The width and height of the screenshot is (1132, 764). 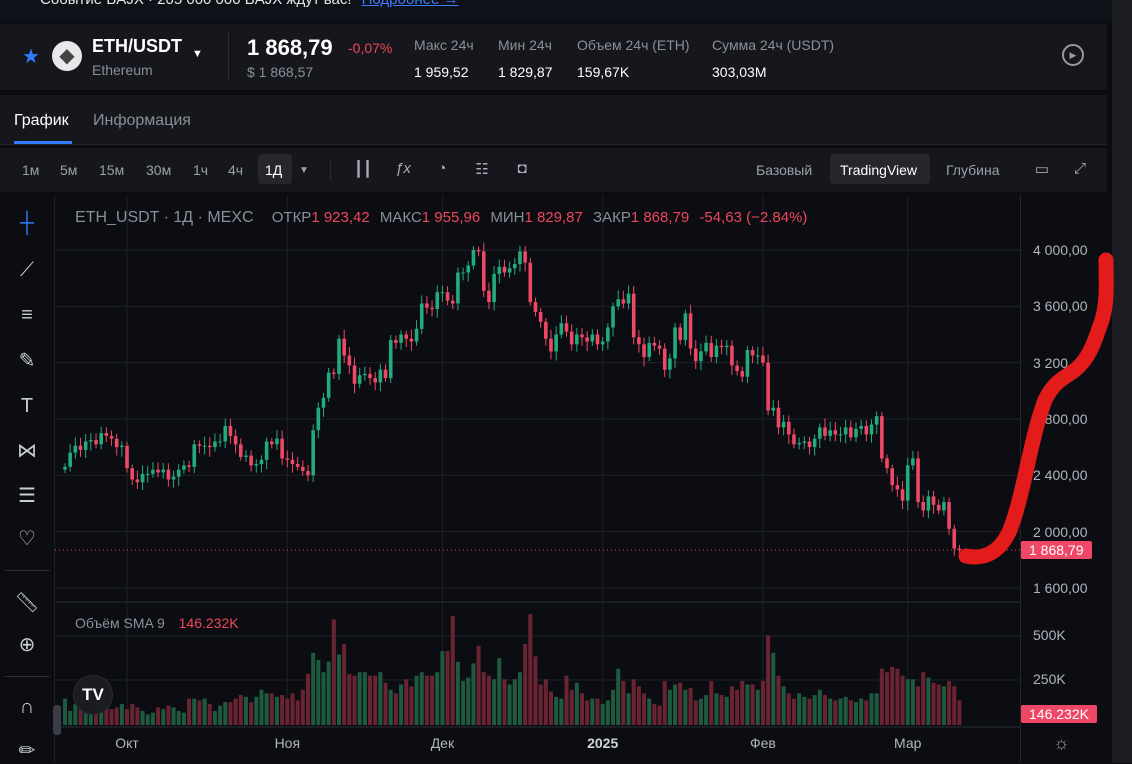 I want to click on magnet-icon: ∩, so click(x=27, y=707).